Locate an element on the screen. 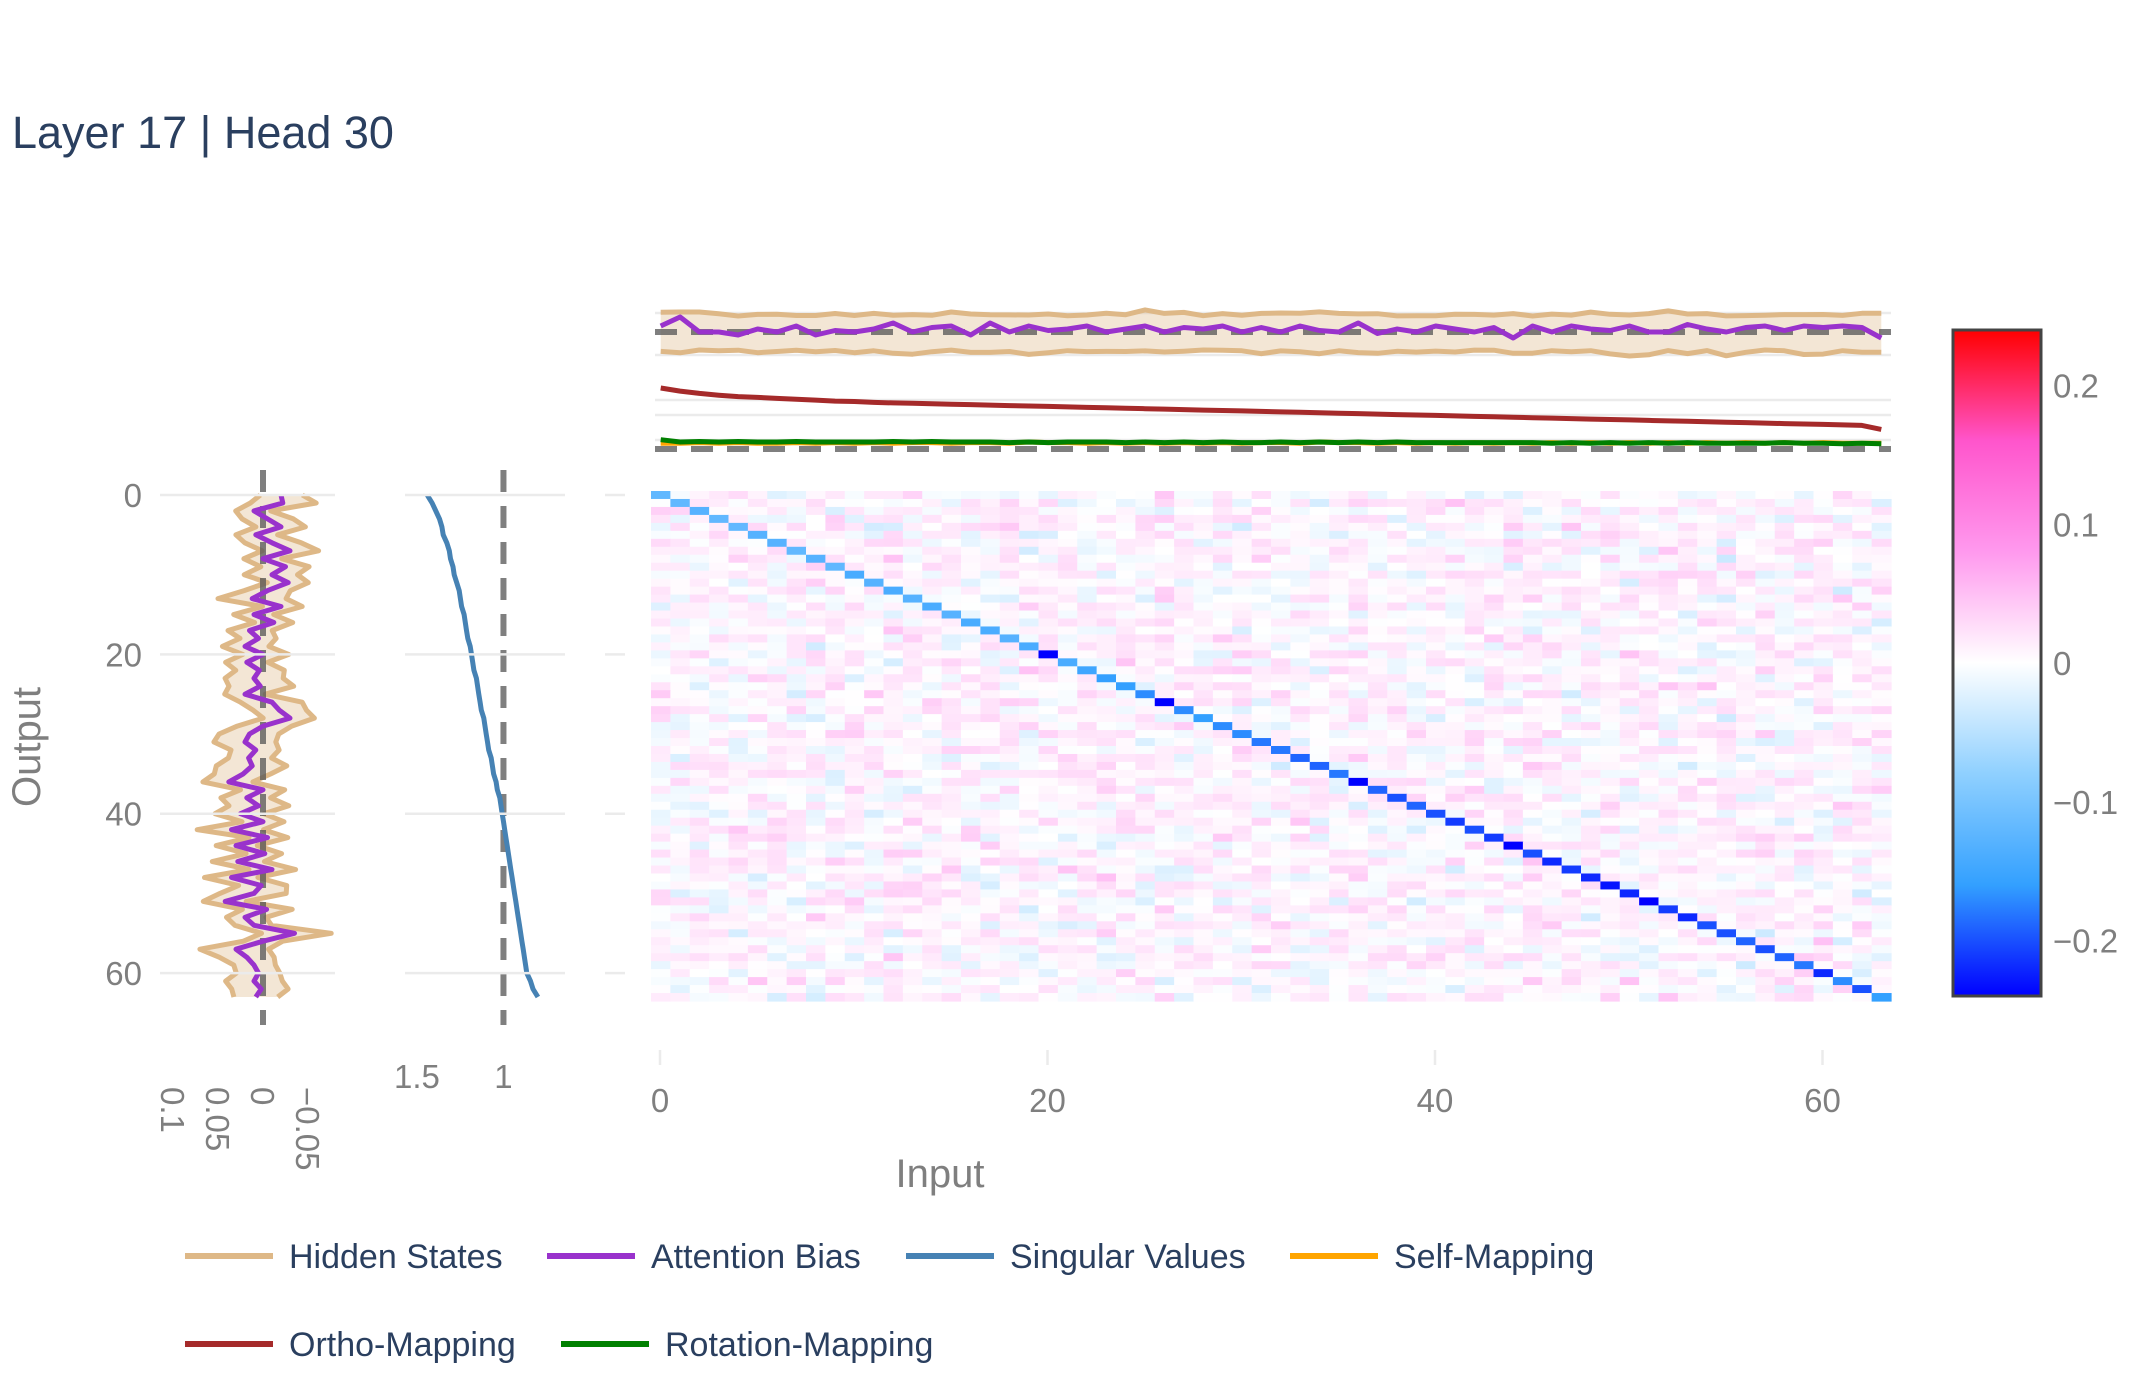  x-tick-label: 0 is located at coordinates (660, 1100).